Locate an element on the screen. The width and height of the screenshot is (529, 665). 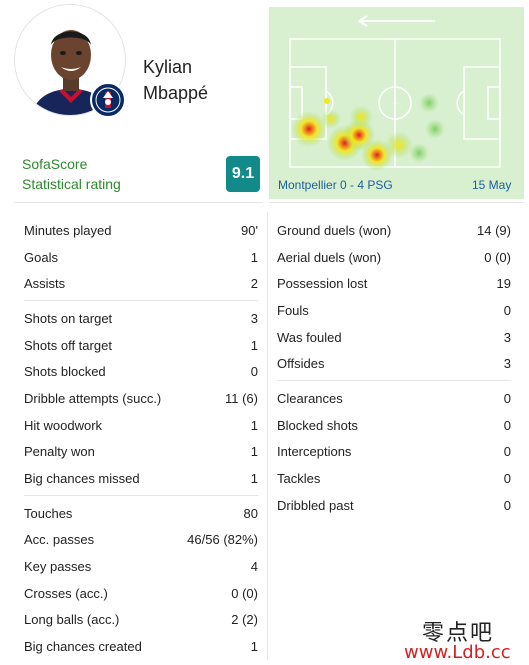
stat-label: Touches is located at coordinates (48, 513).